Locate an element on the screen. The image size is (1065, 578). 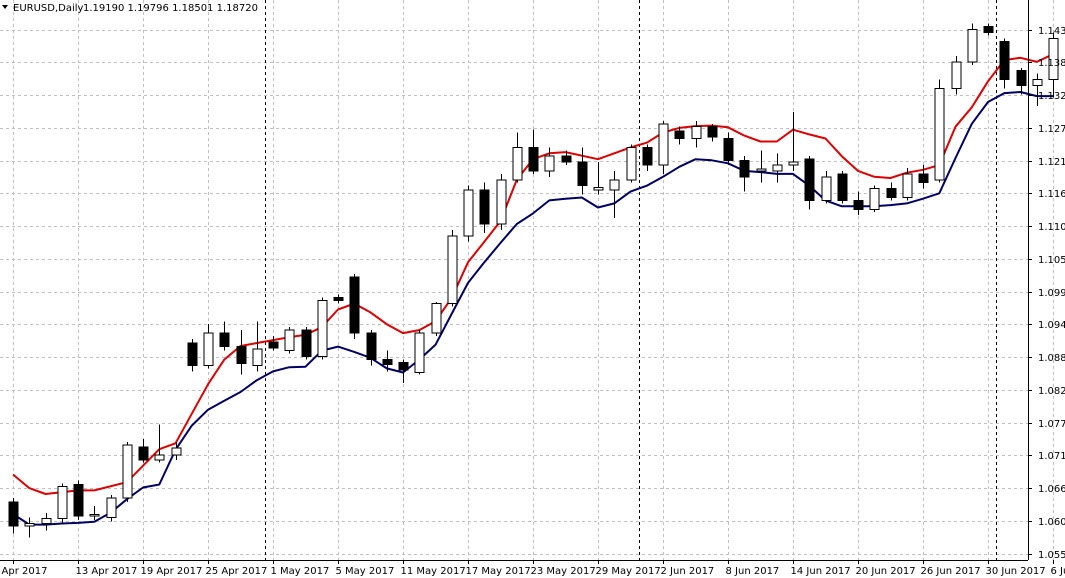
price-tick-label: 1.0884 is located at coordinates (1051, 358).